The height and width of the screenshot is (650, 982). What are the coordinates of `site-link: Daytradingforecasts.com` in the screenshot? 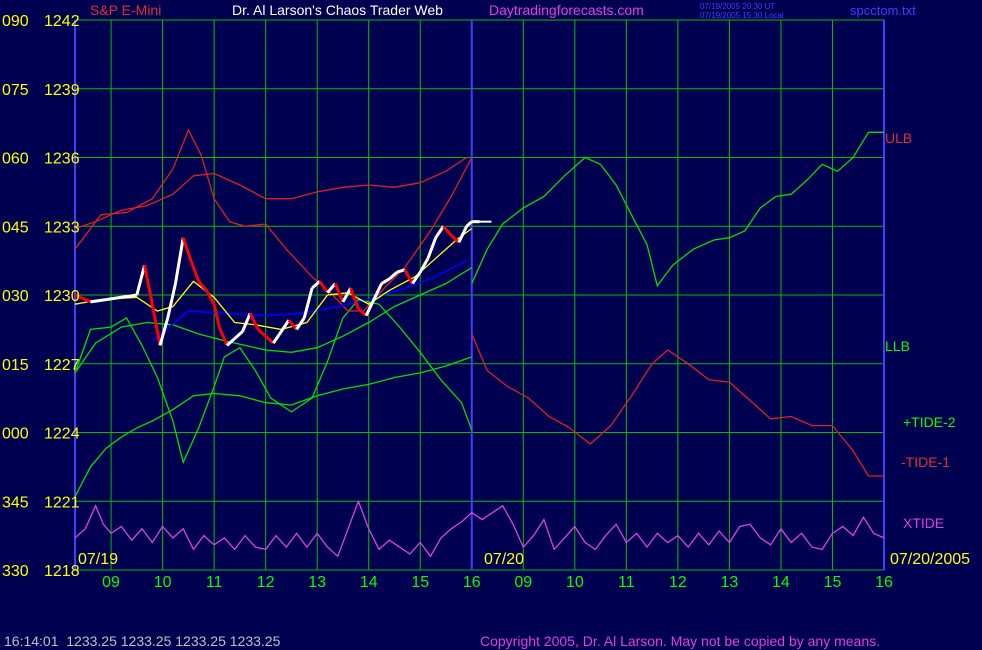 It's located at (566, 10).